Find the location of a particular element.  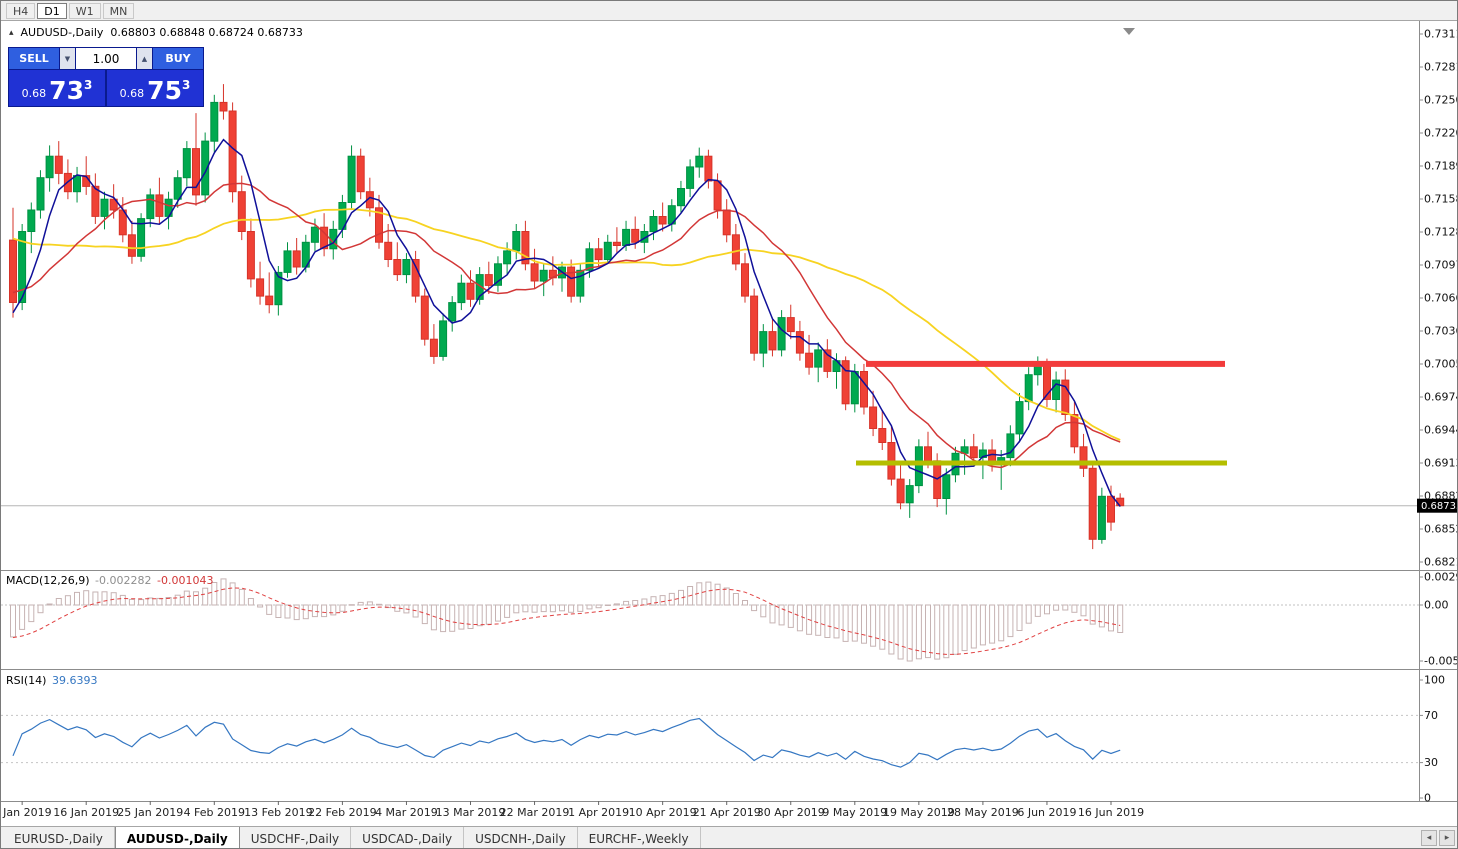

date-label: 9 May 2019 is located at coordinates (854, 812).